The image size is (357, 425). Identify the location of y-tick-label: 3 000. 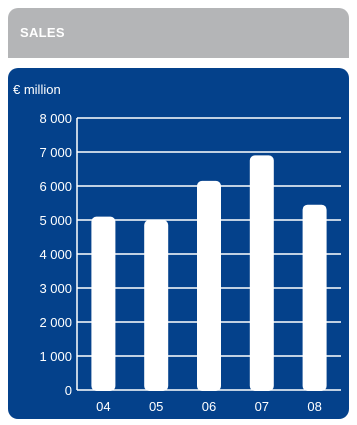
(55, 288).